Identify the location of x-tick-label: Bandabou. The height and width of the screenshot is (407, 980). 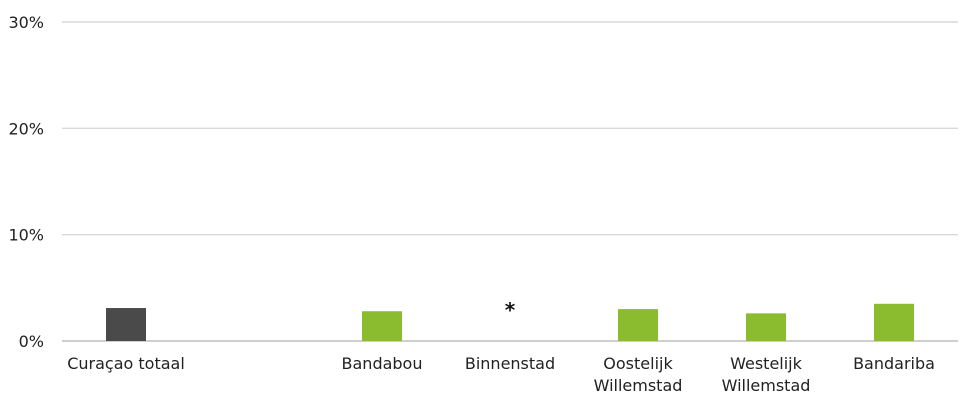
(382, 363).